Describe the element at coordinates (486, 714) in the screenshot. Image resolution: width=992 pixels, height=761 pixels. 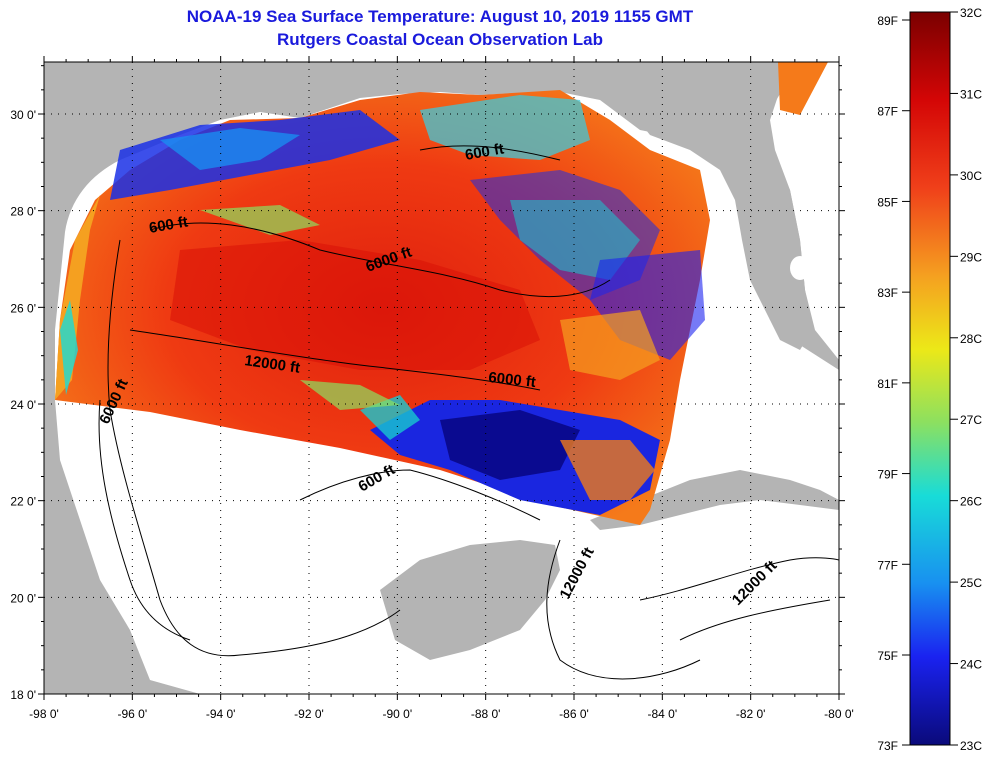
I see `lon-tick-label: -88 0'` at that location.